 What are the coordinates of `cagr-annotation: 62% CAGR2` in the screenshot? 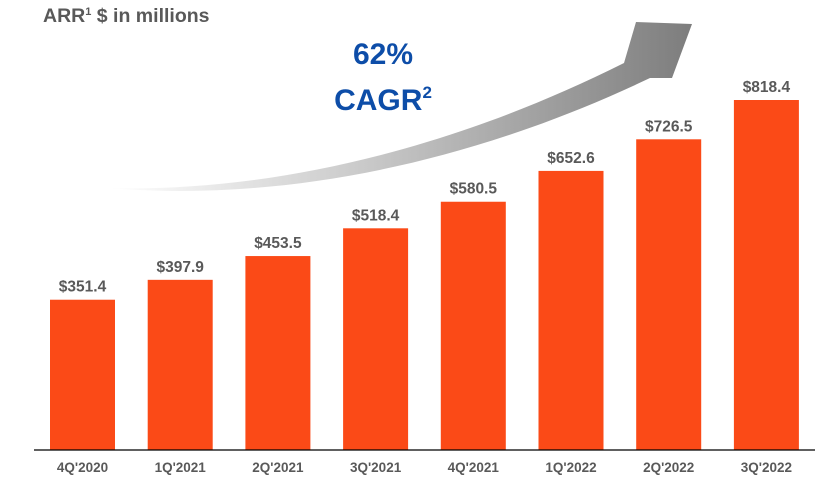 It's located at (383, 78).